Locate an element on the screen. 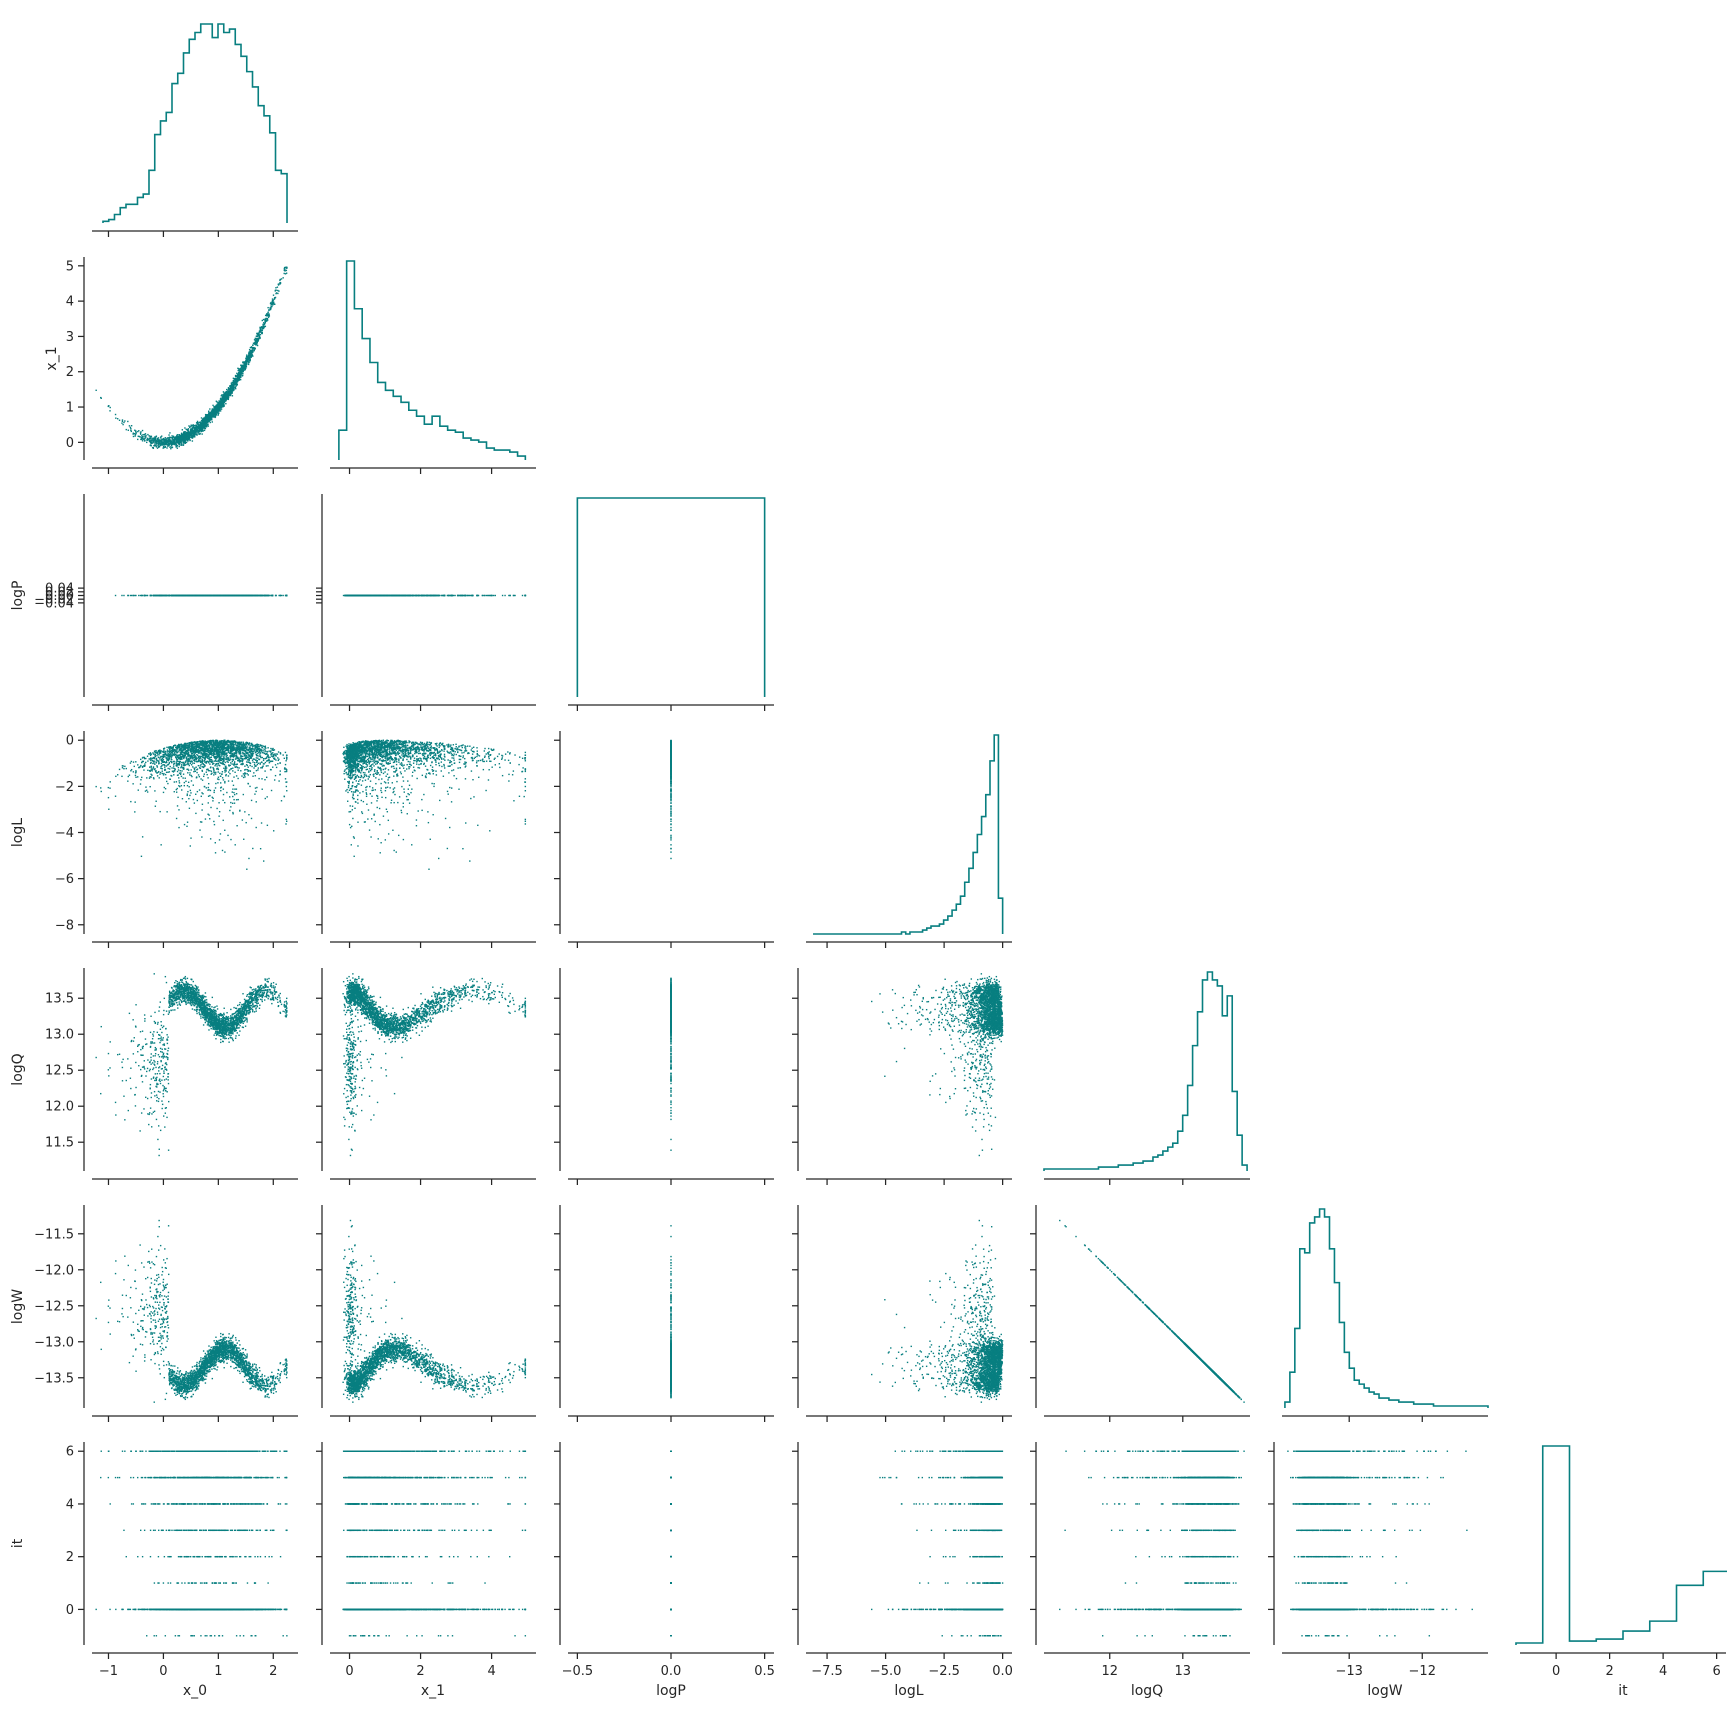 This screenshot has width=1727, height=1712. y-tick-label: 0.04 is located at coordinates (59, 589).